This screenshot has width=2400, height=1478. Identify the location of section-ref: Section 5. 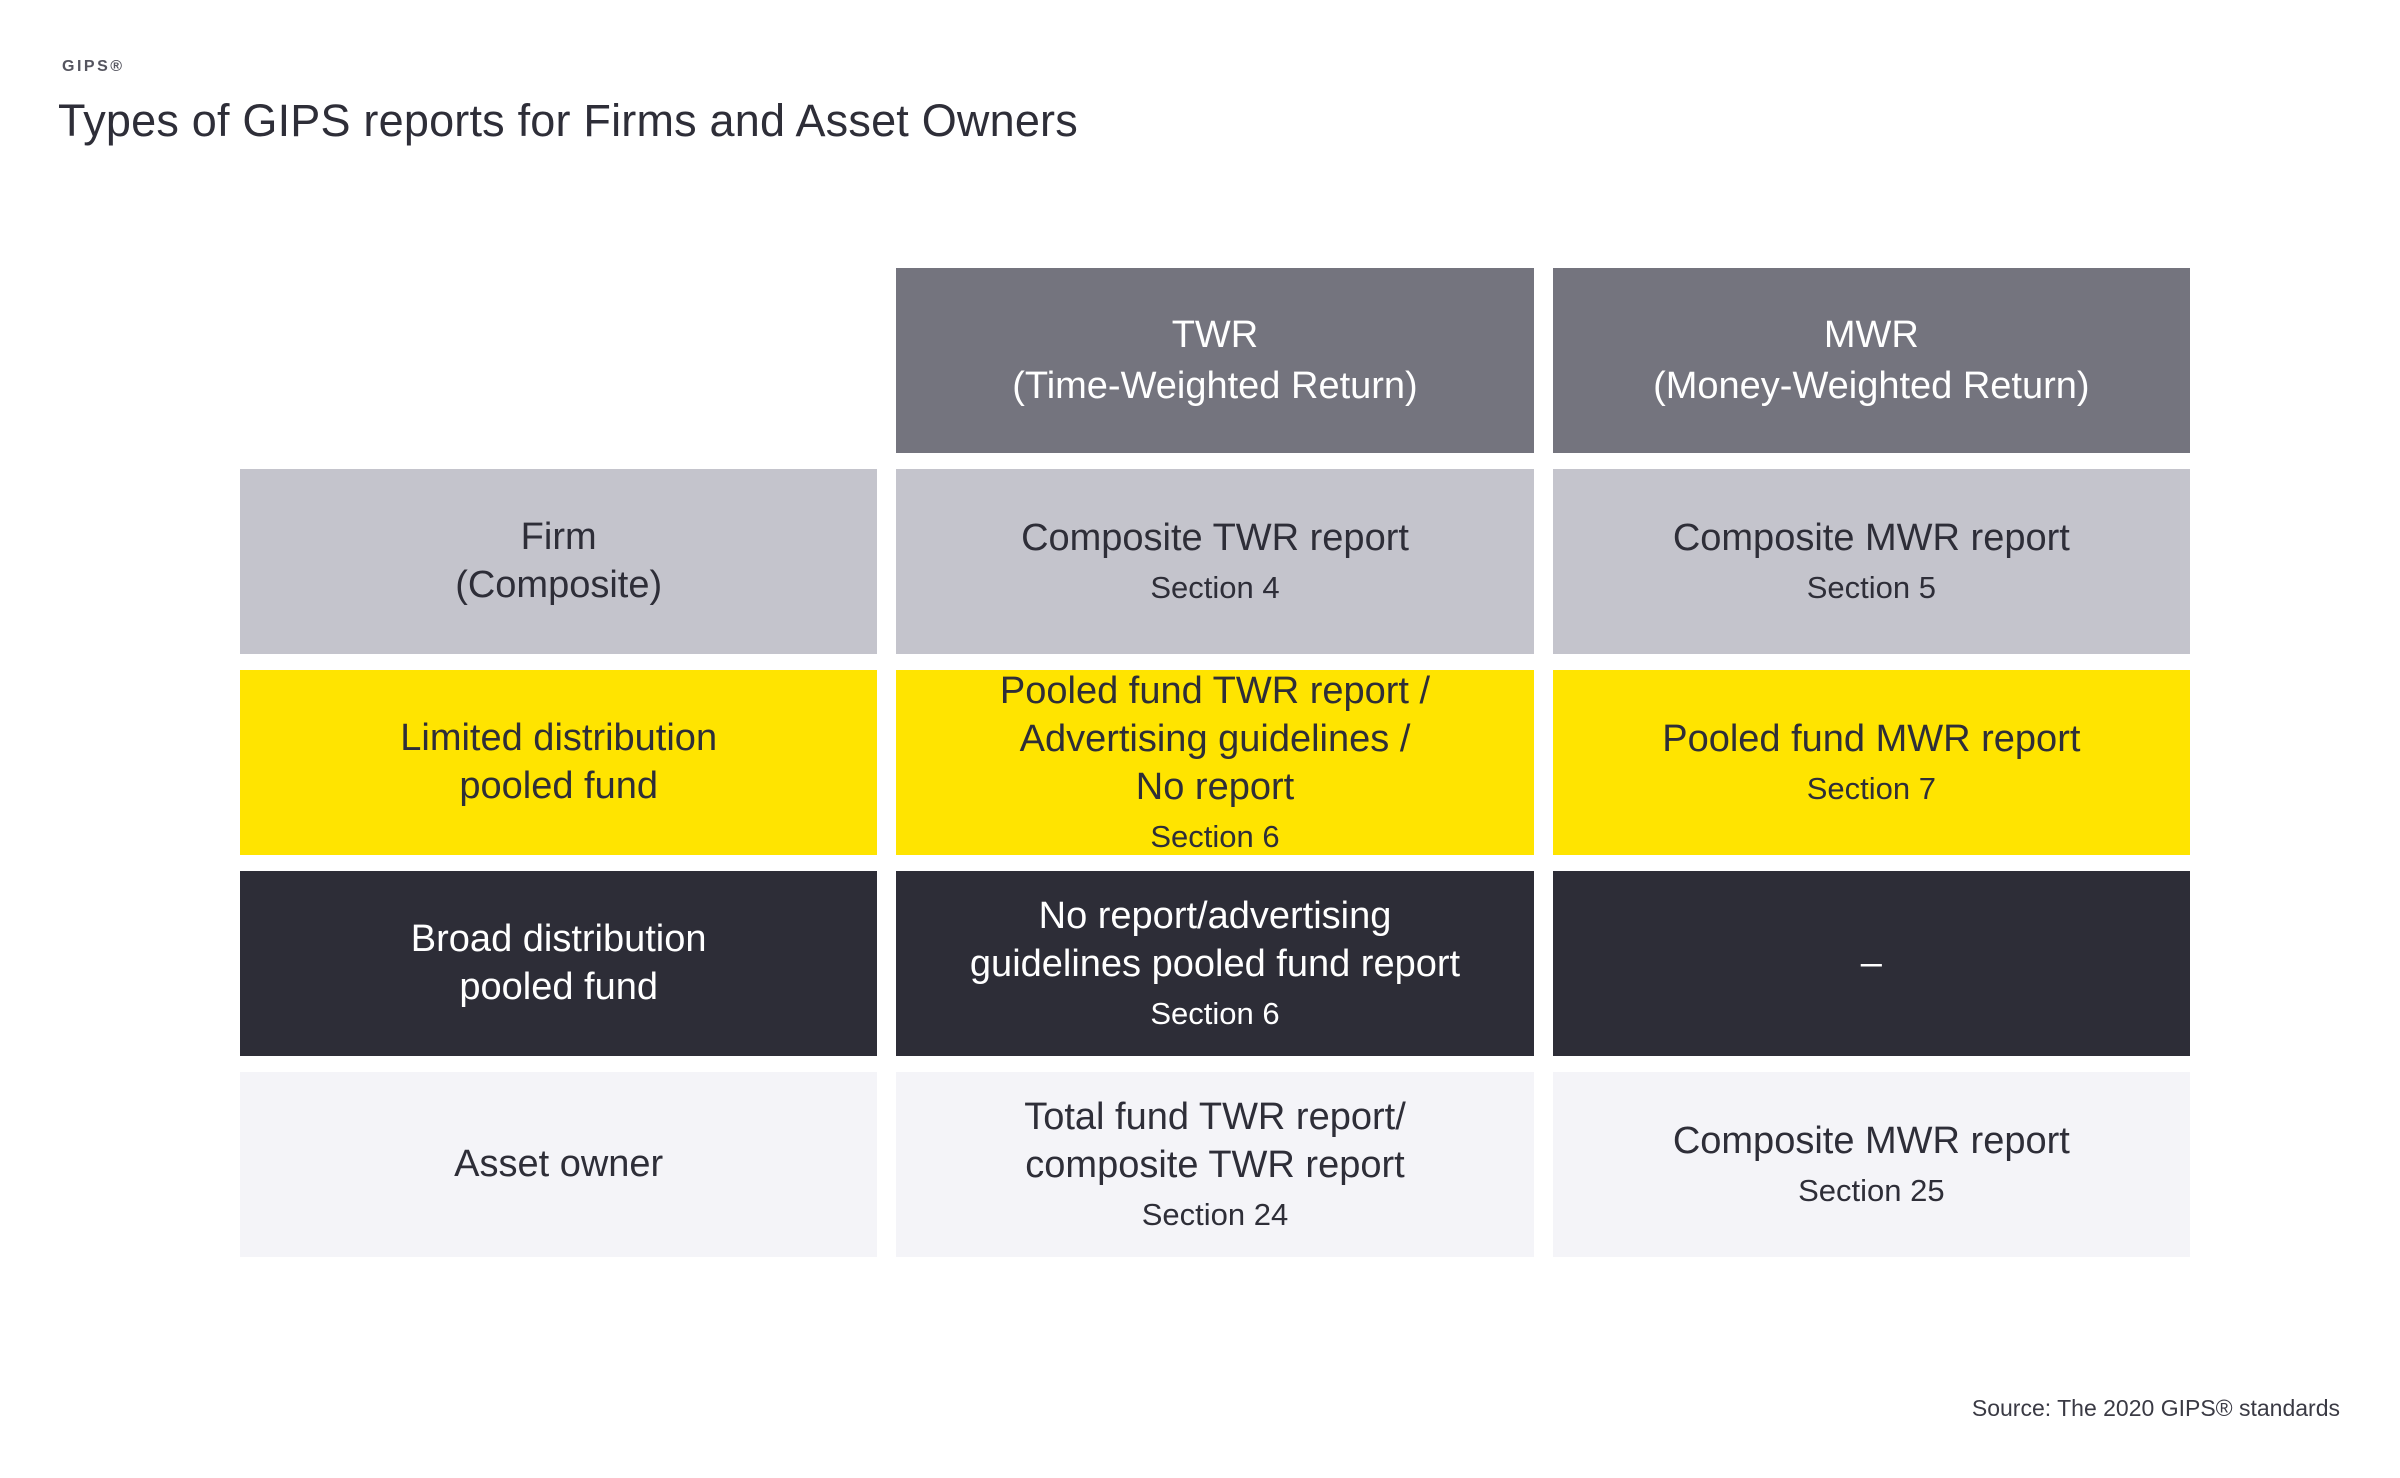
(1871, 587).